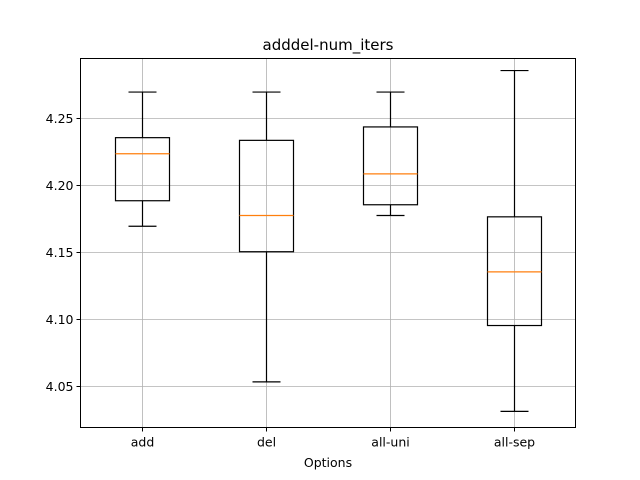 This screenshot has height=480, width=640. I want to click on box-del, so click(266, 237).